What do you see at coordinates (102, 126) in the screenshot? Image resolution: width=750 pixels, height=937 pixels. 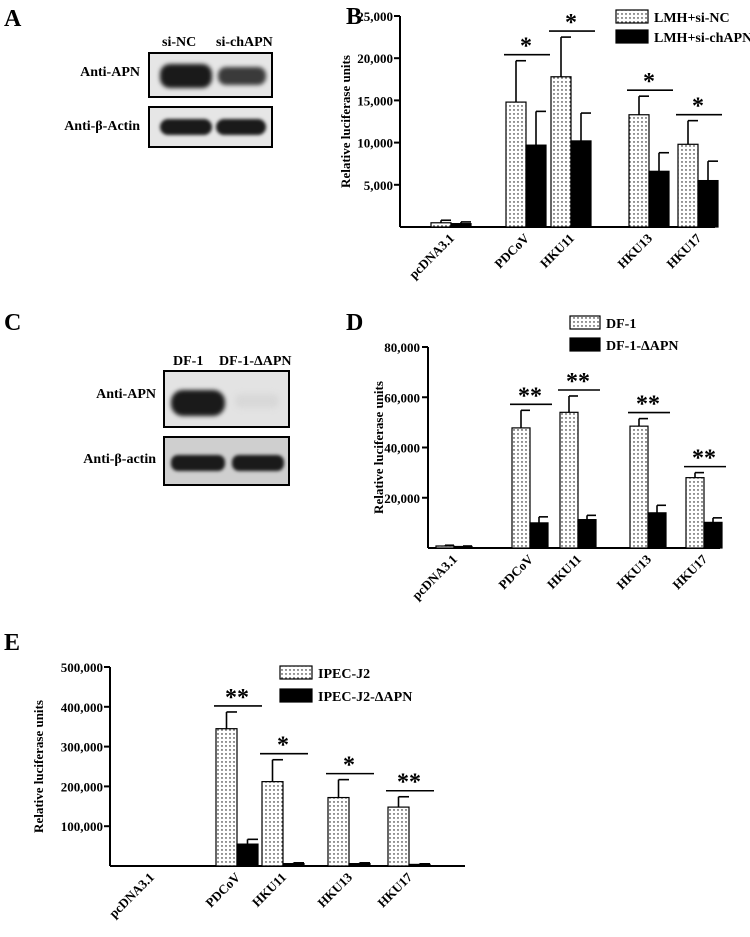 I see `blot-a-row-2: Anti-β-Actin` at bounding box center [102, 126].